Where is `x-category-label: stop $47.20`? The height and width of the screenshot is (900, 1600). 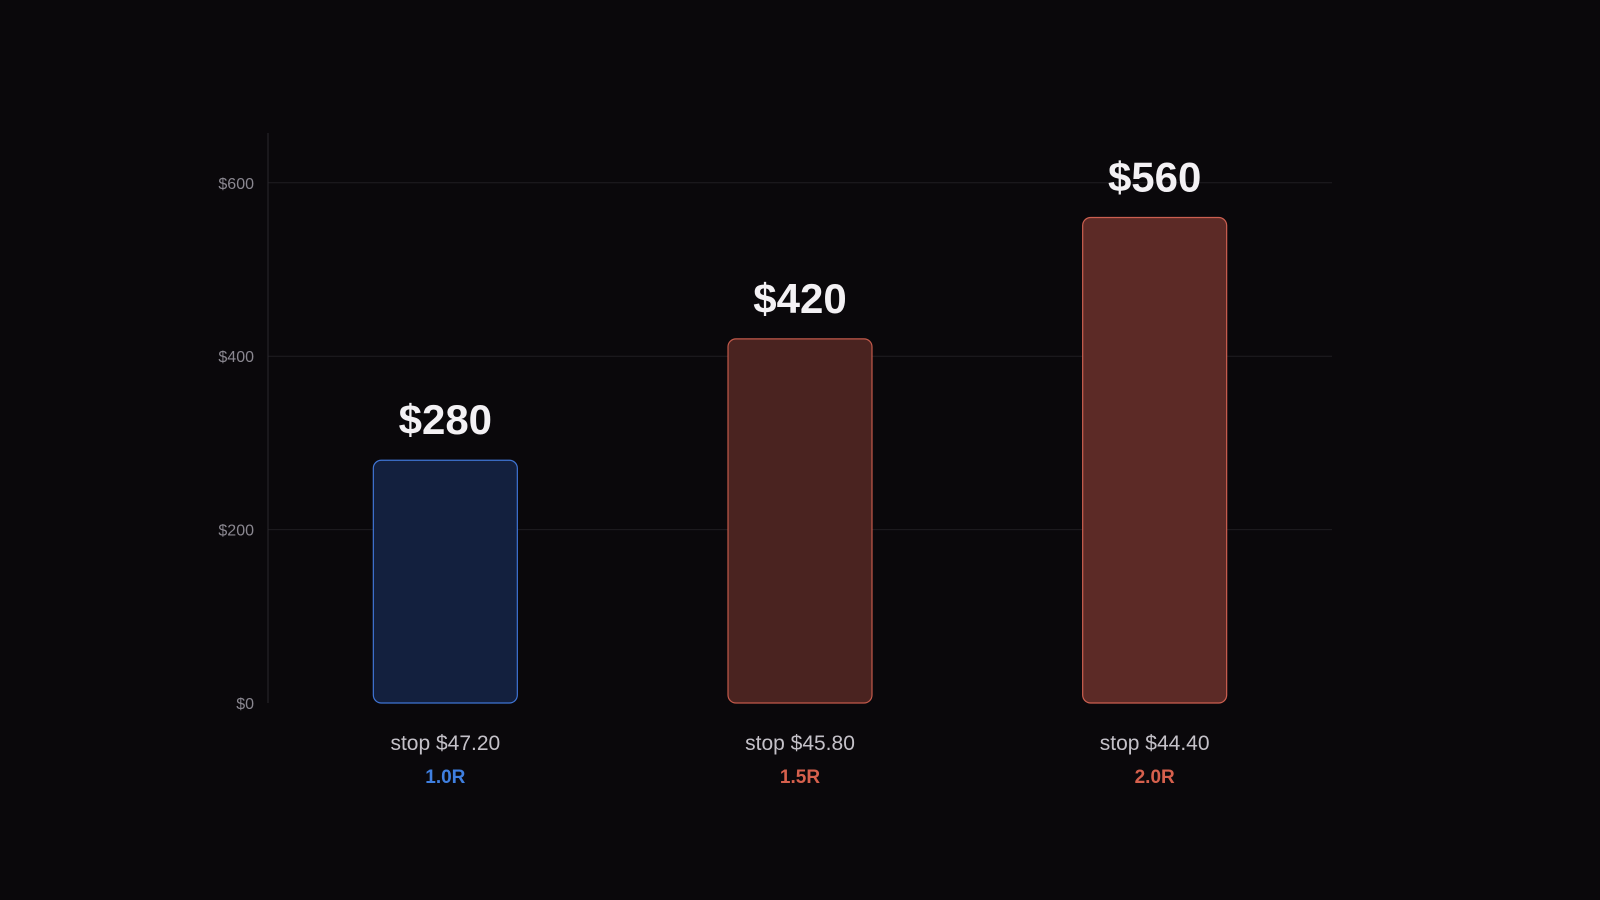
x-category-label: stop $47.20 is located at coordinates (445, 743).